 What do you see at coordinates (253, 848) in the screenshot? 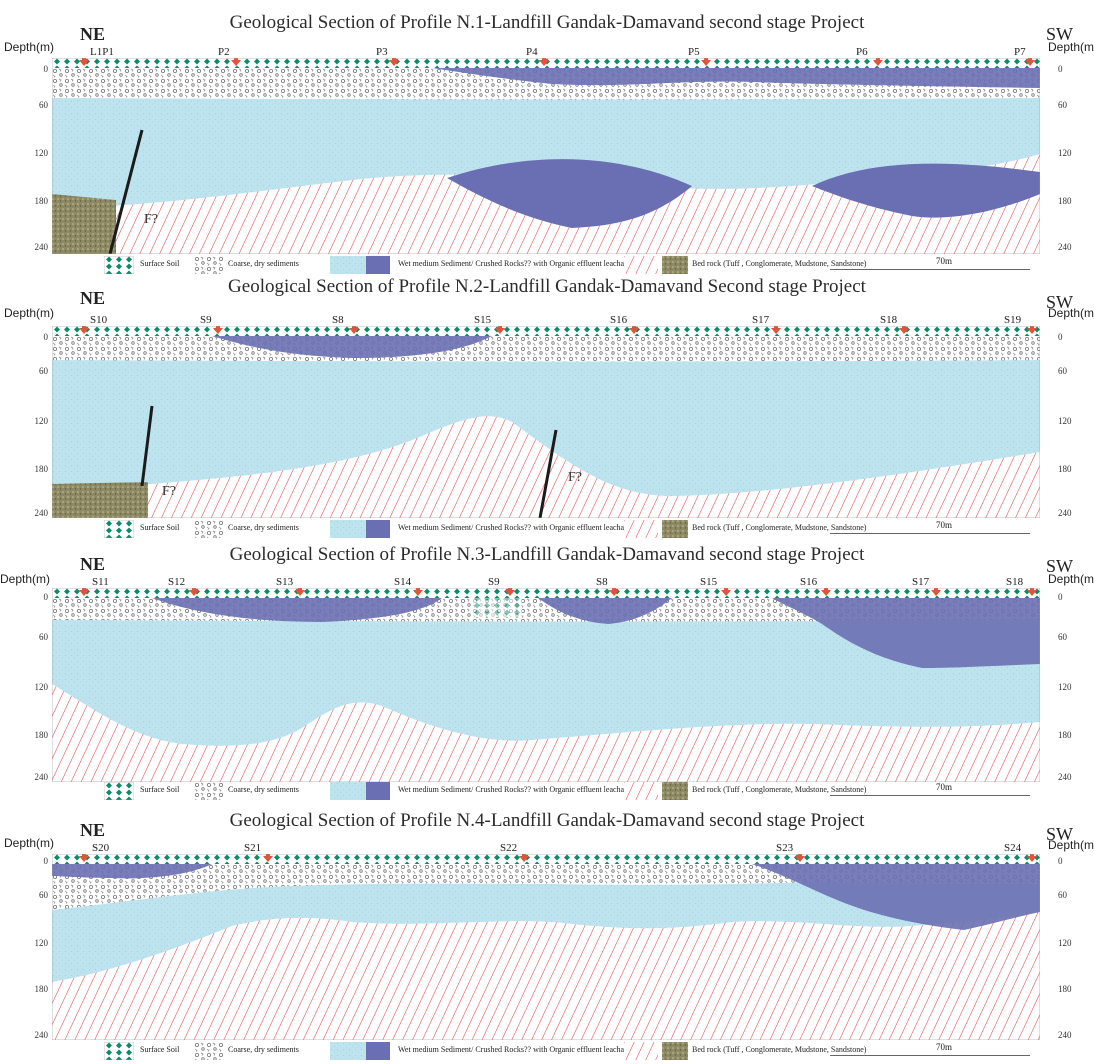
I see `borehole-label: S21` at bounding box center [253, 848].